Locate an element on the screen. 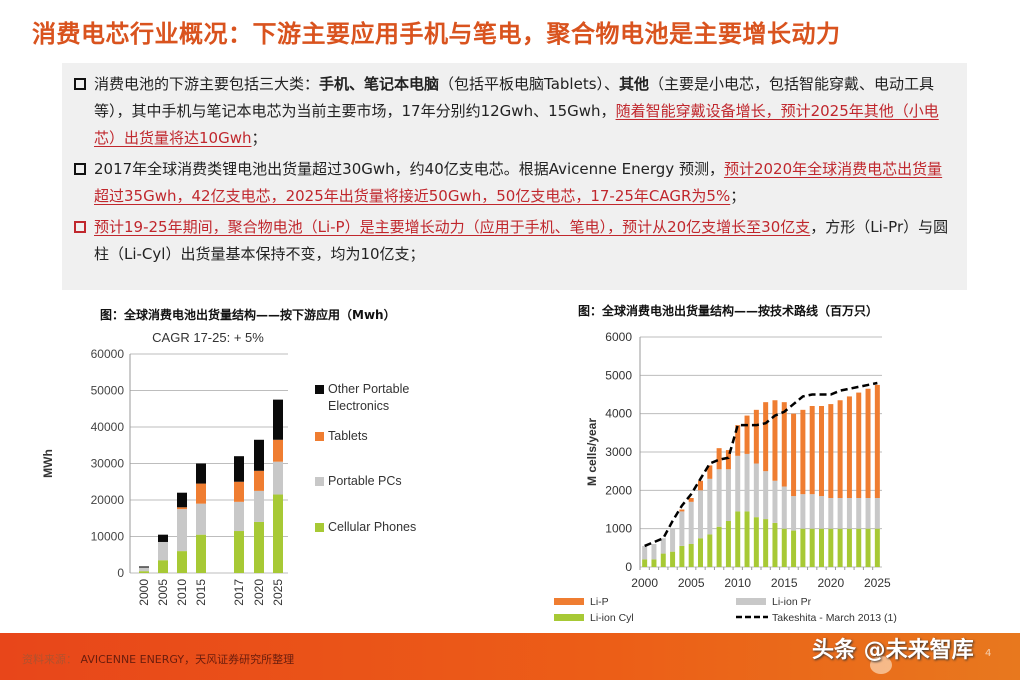 The height and width of the screenshot is (680, 1020). legend-label: Li-ion Pr is located at coordinates (792, 602).